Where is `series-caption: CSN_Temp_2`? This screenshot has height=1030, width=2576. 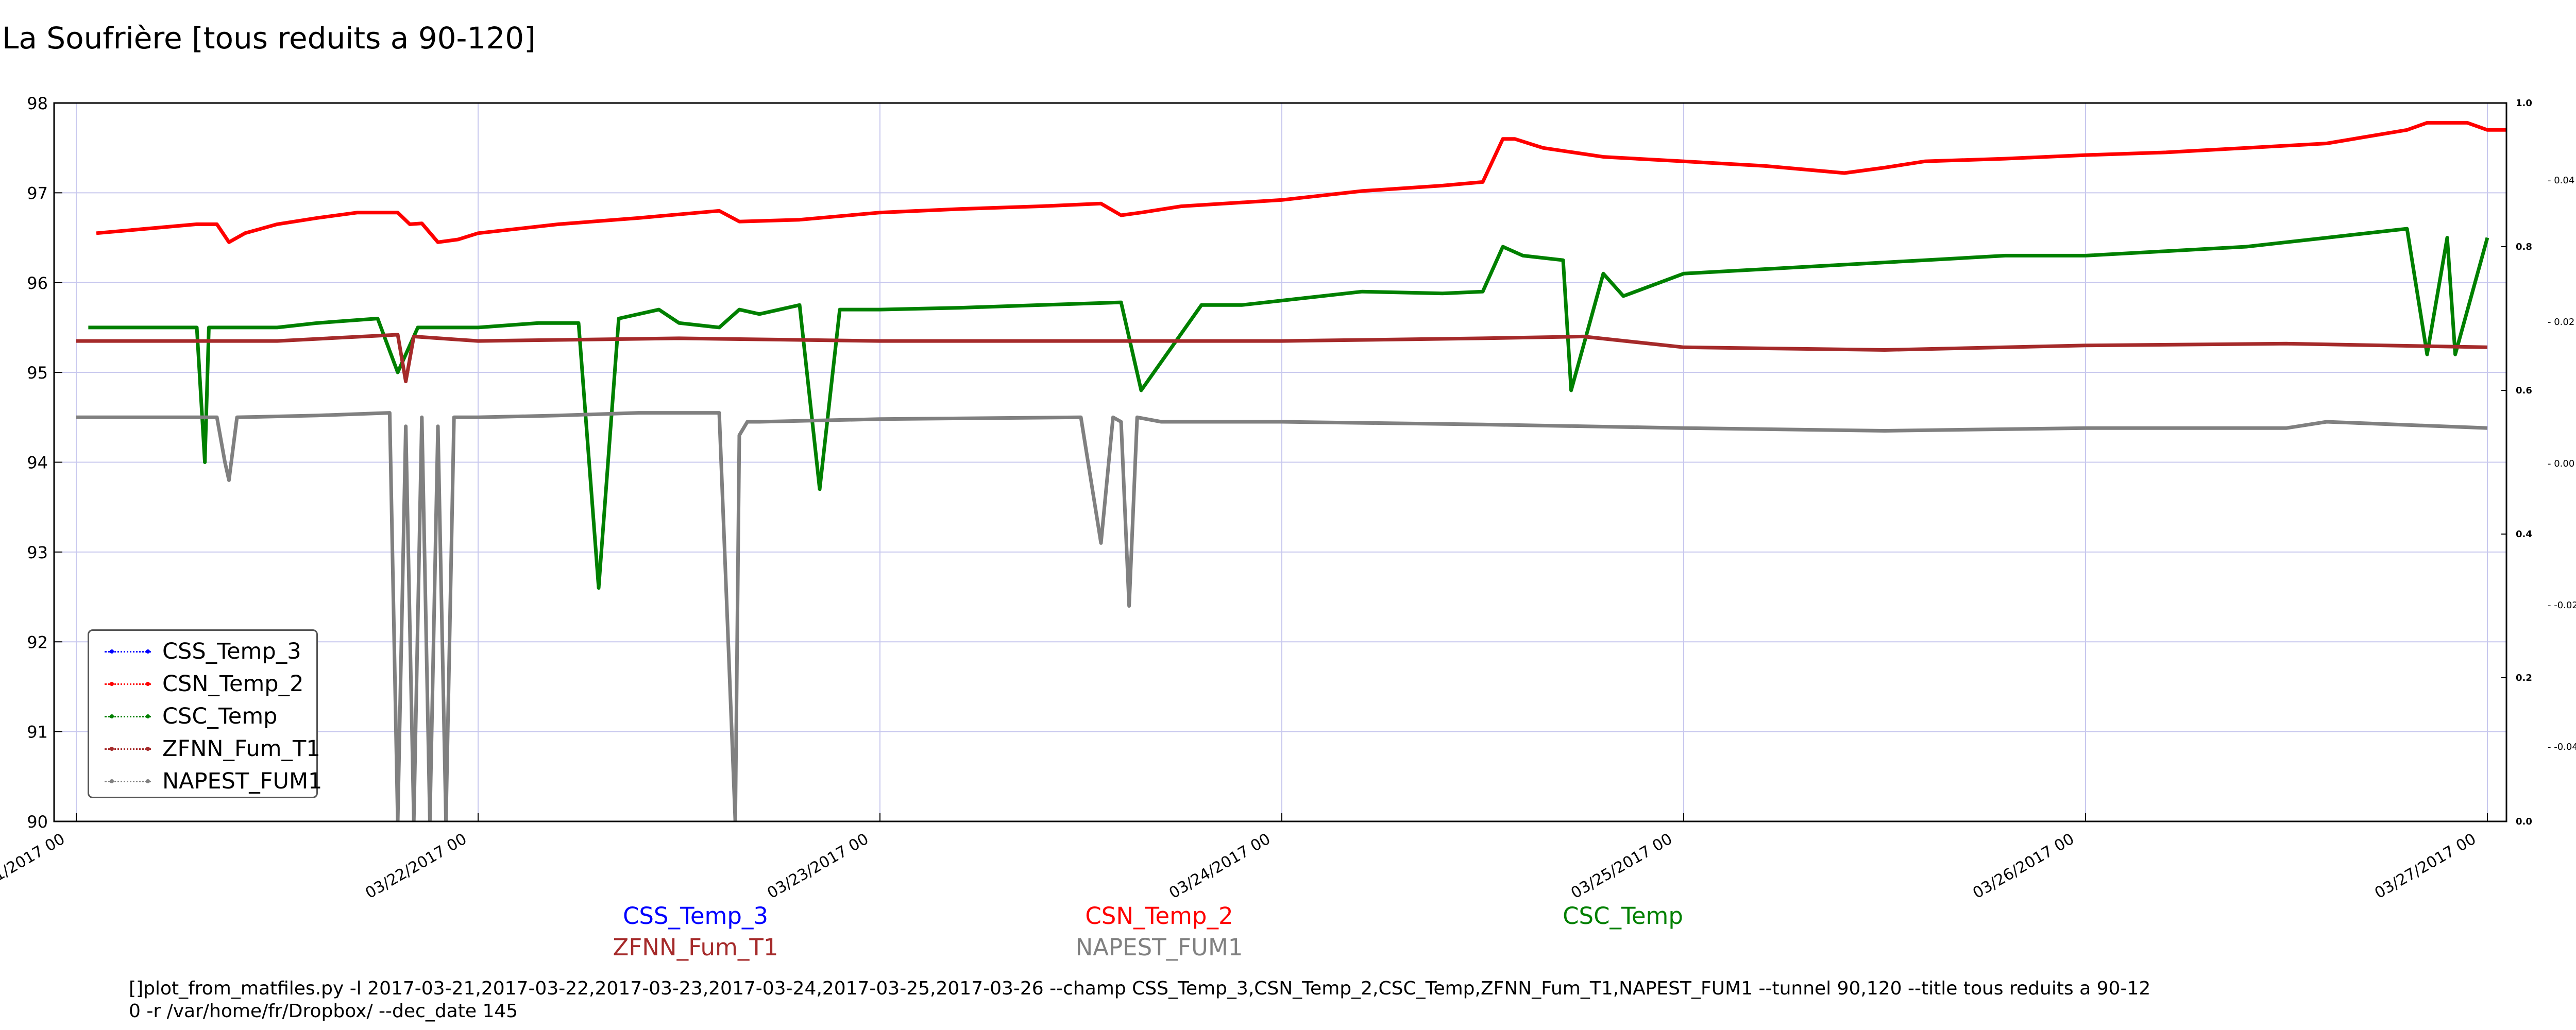 series-caption: CSN_Temp_2 is located at coordinates (1159, 916).